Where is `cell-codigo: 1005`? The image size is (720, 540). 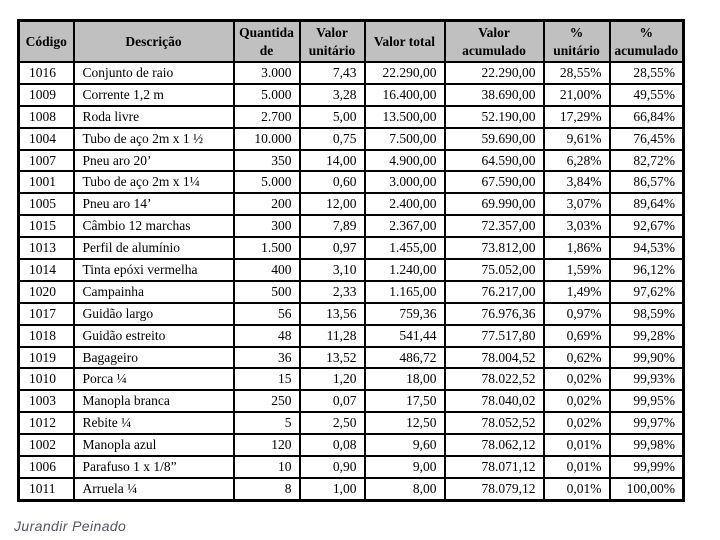 cell-codigo: 1005 is located at coordinates (46, 204).